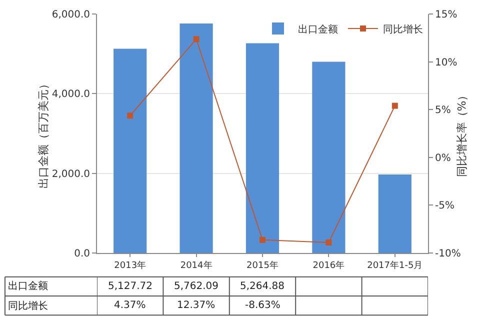 Image resolution: width=493 pixels, height=327 pixels. What do you see at coordinates (28, 306) in the screenshot?
I see `text: 同比增长` at bounding box center [28, 306].